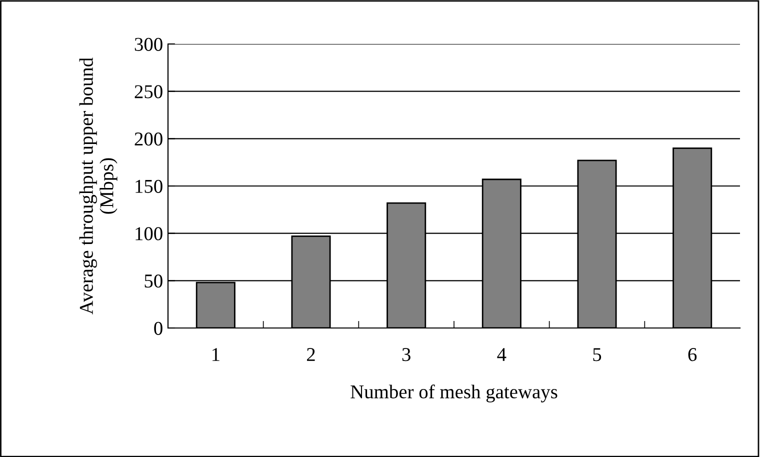 The width and height of the screenshot is (760, 457). I want to click on x-tick-label: 5, so click(597, 355).